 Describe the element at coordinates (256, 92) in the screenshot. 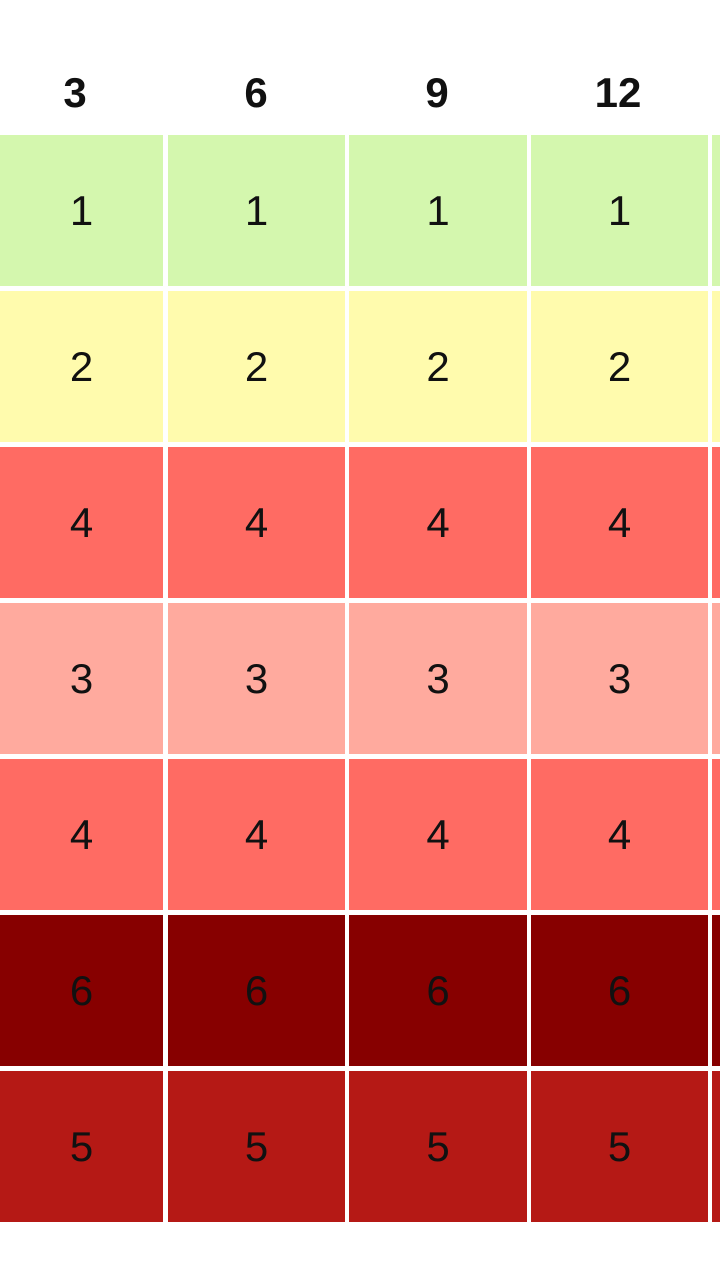

I see `column-label: 6` at that location.